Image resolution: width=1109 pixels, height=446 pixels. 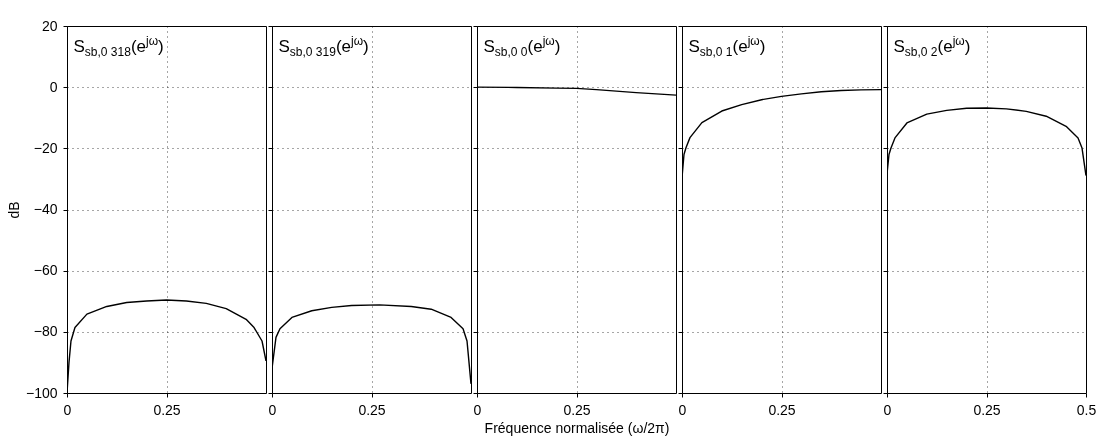 I want to click on y-tick-label: −100, so click(x=41, y=392).